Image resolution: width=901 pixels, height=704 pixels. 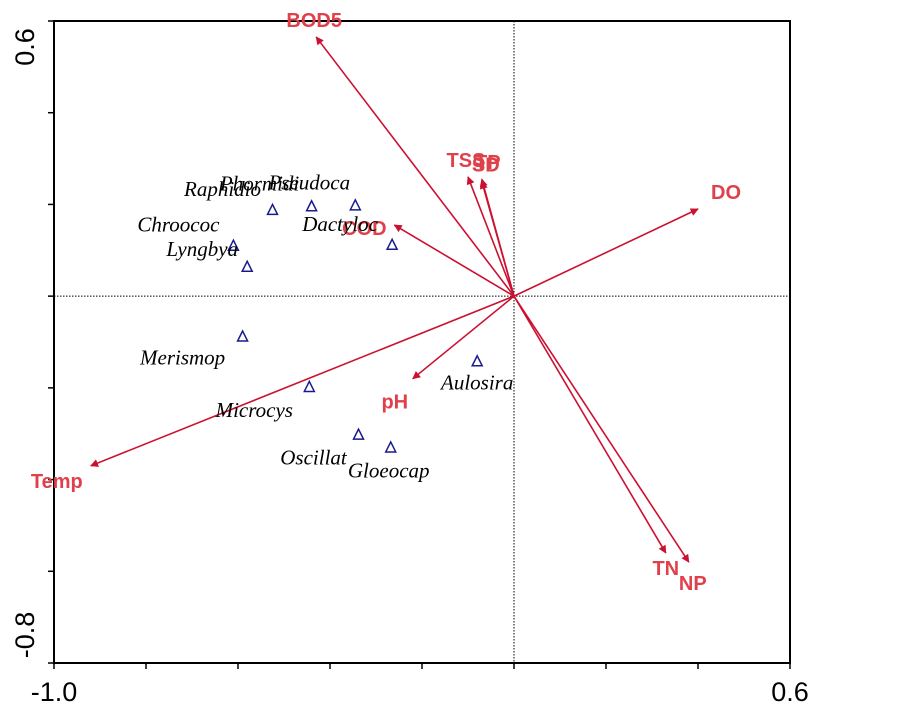 What do you see at coordinates (272, 209) in the screenshot?
I see `species-marker-raphidio` at bounding box center [272, 209].